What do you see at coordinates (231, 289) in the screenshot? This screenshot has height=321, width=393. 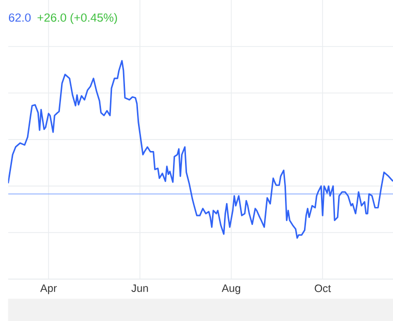 I see `x-tick-label: Aug` at bounding box center [231, 289].